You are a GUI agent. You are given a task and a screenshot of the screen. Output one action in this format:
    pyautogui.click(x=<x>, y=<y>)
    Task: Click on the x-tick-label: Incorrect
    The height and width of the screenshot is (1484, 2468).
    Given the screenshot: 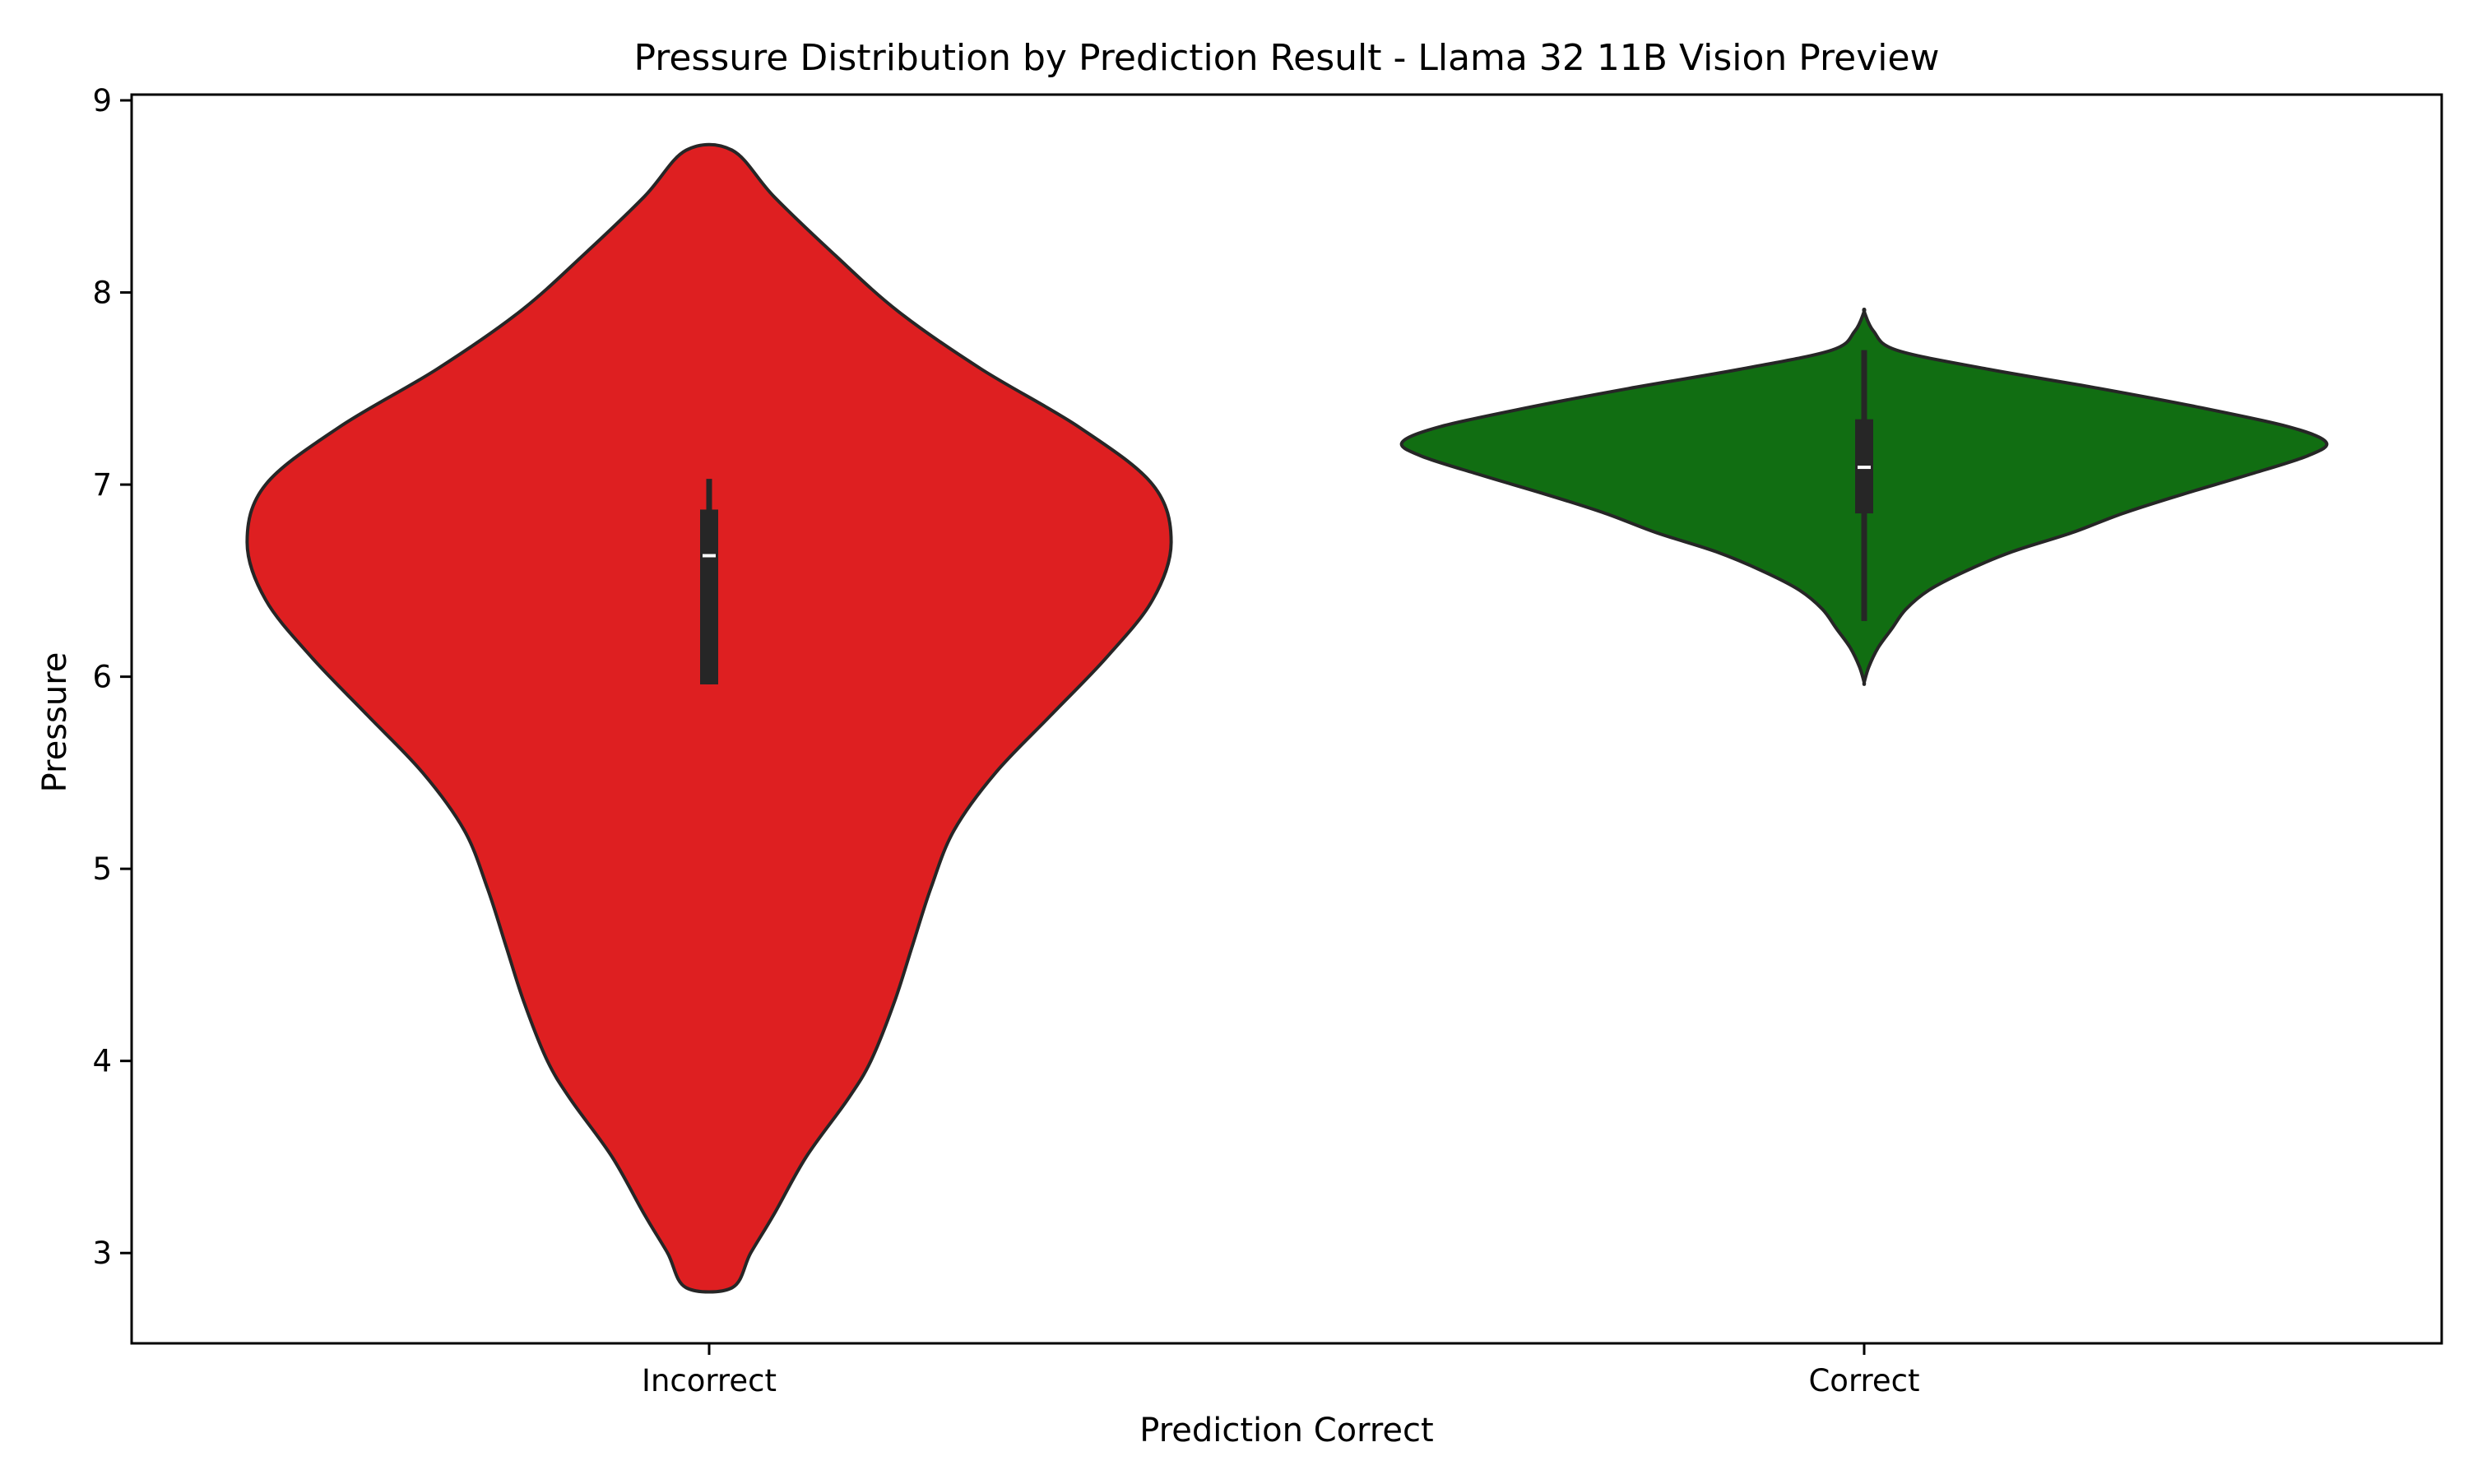 What is the action you would take?
    pyautogui.click(x=709, y=1380)
    